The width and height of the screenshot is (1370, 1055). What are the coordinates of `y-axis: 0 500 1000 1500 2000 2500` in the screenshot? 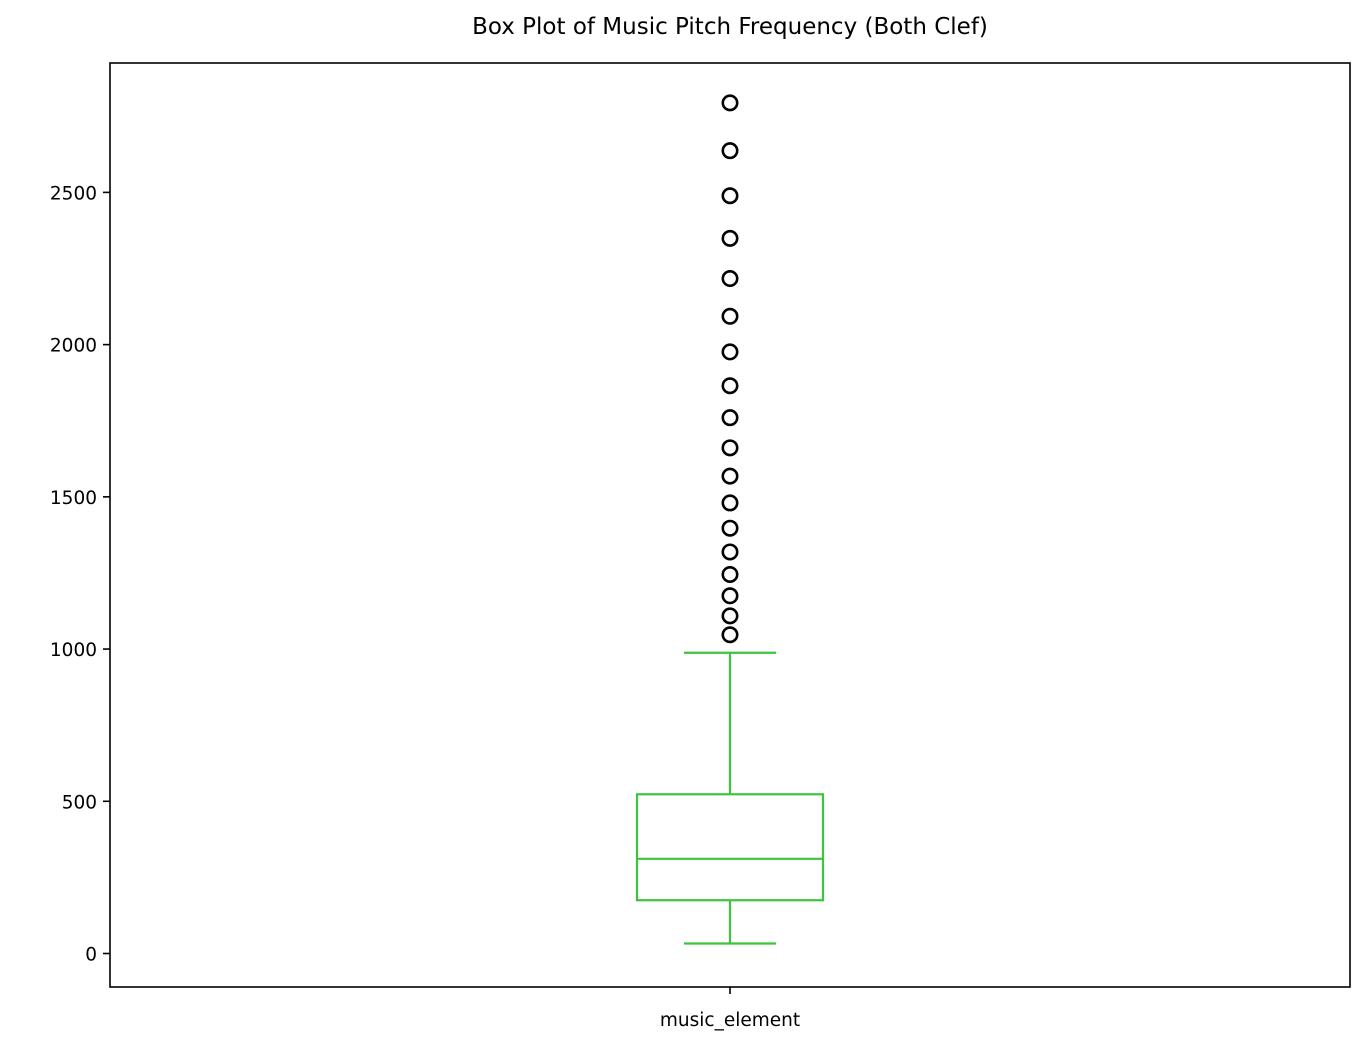 It's located at (80, 574).